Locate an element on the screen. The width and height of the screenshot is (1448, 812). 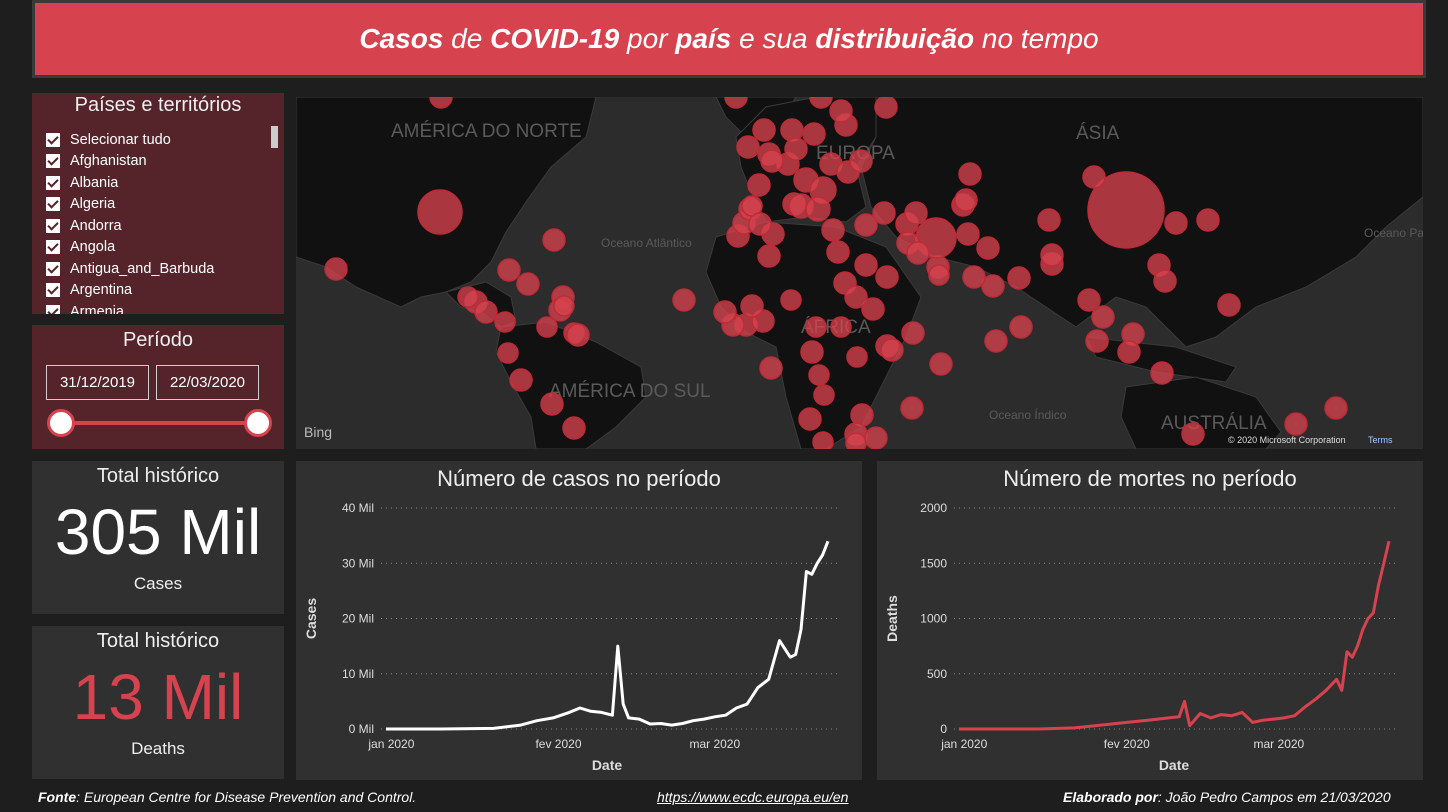
footer-url-link: https://www.ecdc.europa.eu/en is located at coordinates (753, 797).